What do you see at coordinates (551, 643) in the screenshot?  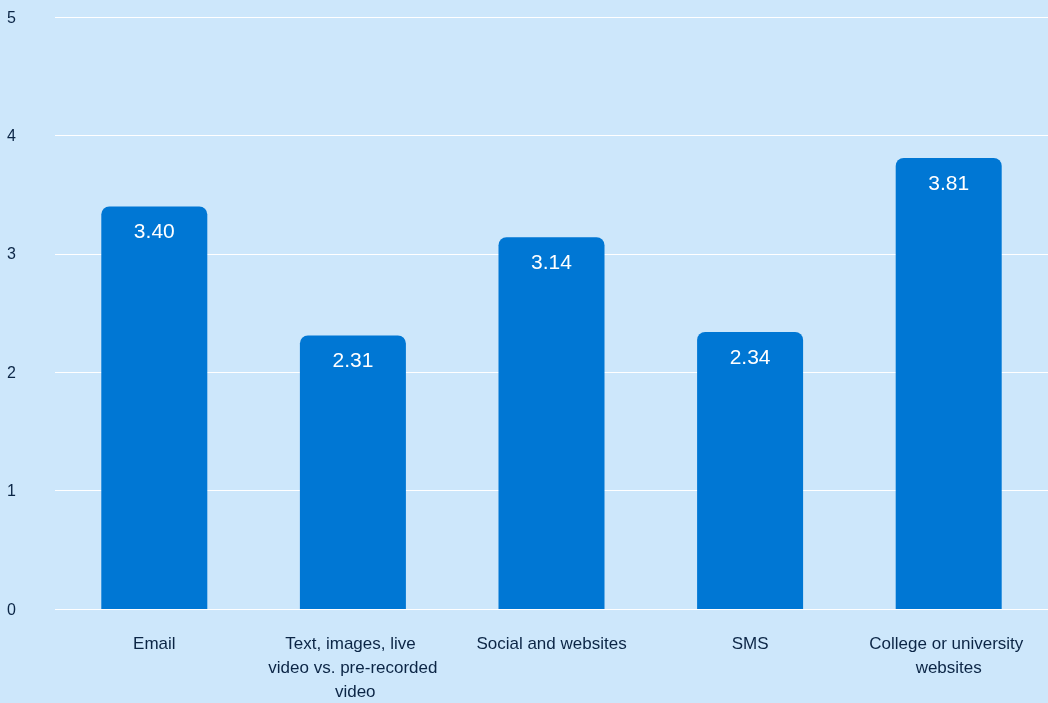 I see `x-tick-label: Social and websites` at bounding box center [551, 643].